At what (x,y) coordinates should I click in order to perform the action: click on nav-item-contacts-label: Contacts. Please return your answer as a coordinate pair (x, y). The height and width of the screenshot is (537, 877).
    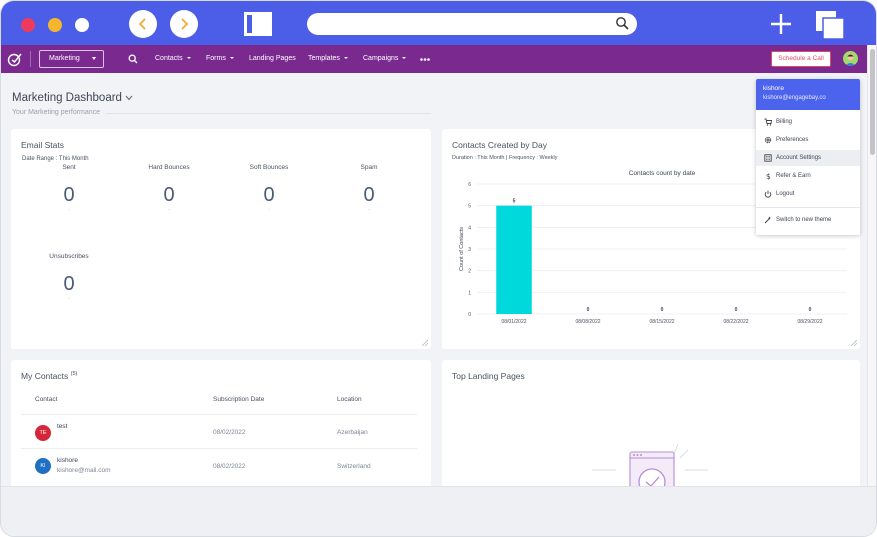
    Looking at the image, I should click on (169, 58).